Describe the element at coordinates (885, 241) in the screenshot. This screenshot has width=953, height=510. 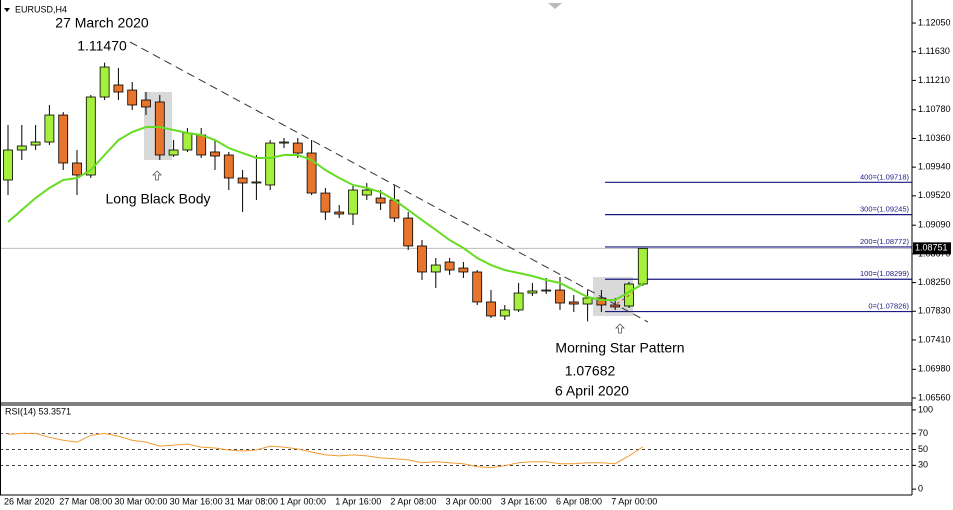
I see `fib-label: 200=(1.08772)` at that location.